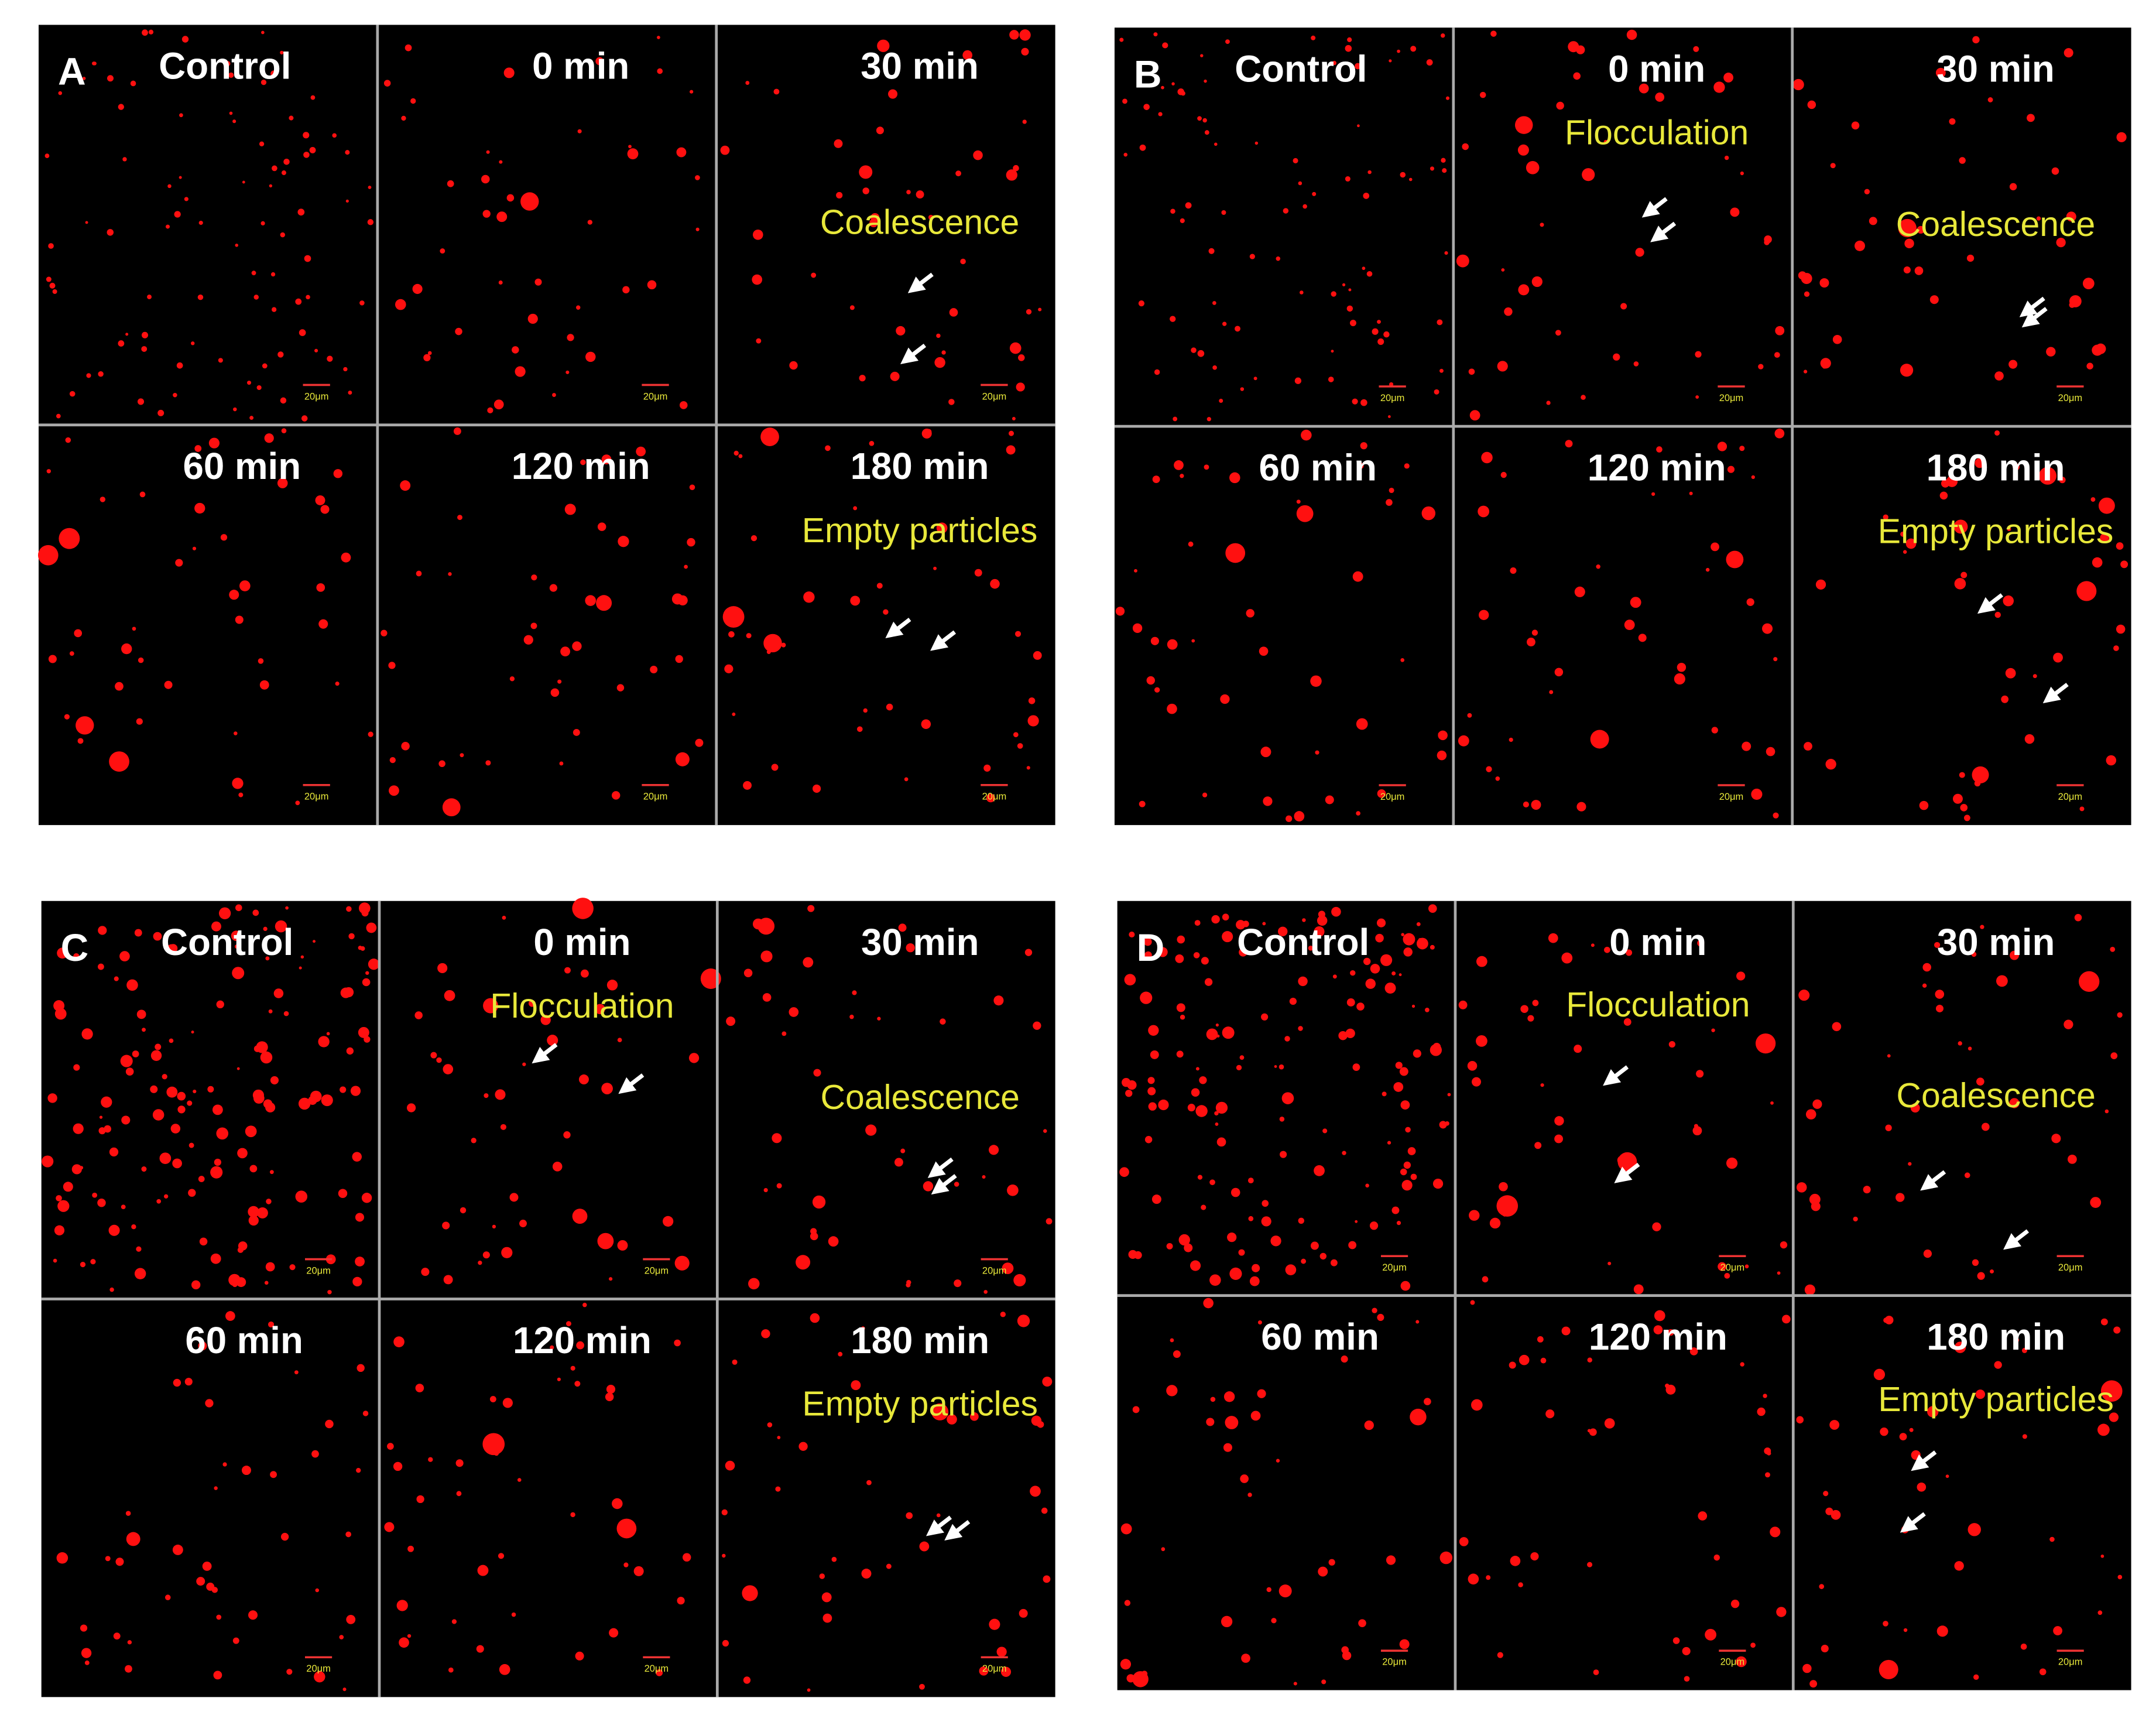 This screenshot has height=1715, width=2156. What do you see at coordinates (72, 71) in the screenshot?
I see `panel-letter: A` at bounding box center [72, 71].